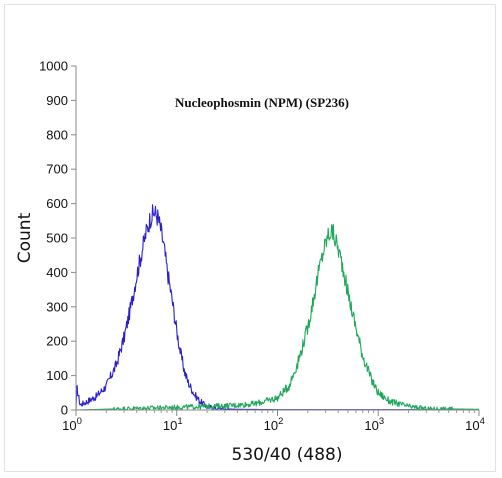  Describe the element at coordinates (57, 203) in the screenshot. I see `y-tick-label: 600` at that location.